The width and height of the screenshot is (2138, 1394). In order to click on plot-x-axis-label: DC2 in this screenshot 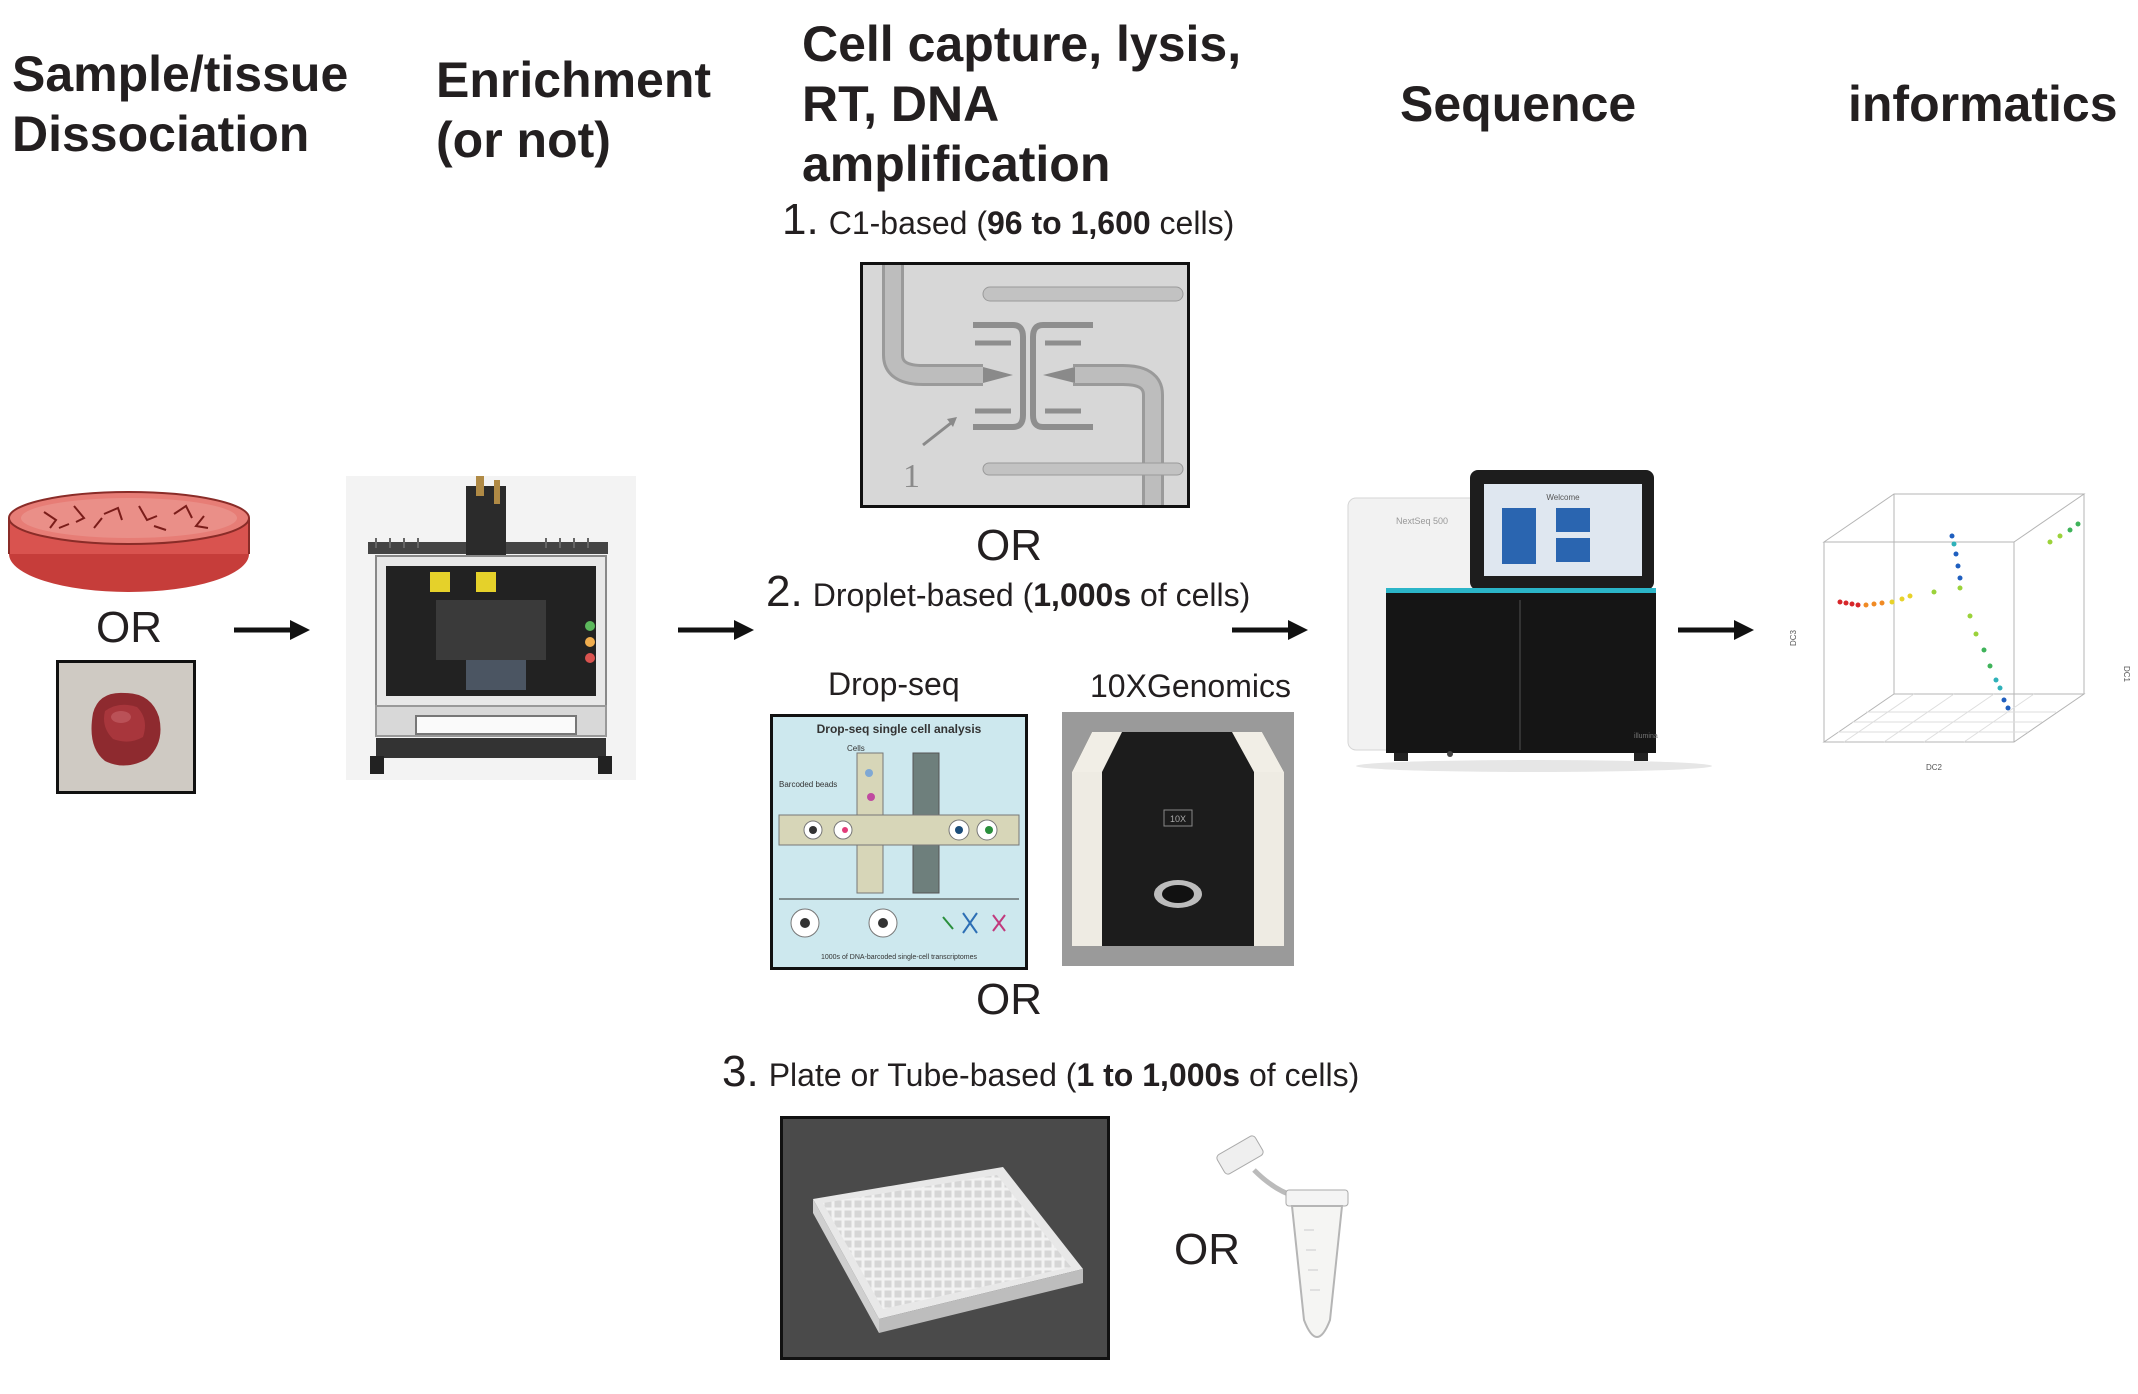, I will do `click(1934, 767)`.